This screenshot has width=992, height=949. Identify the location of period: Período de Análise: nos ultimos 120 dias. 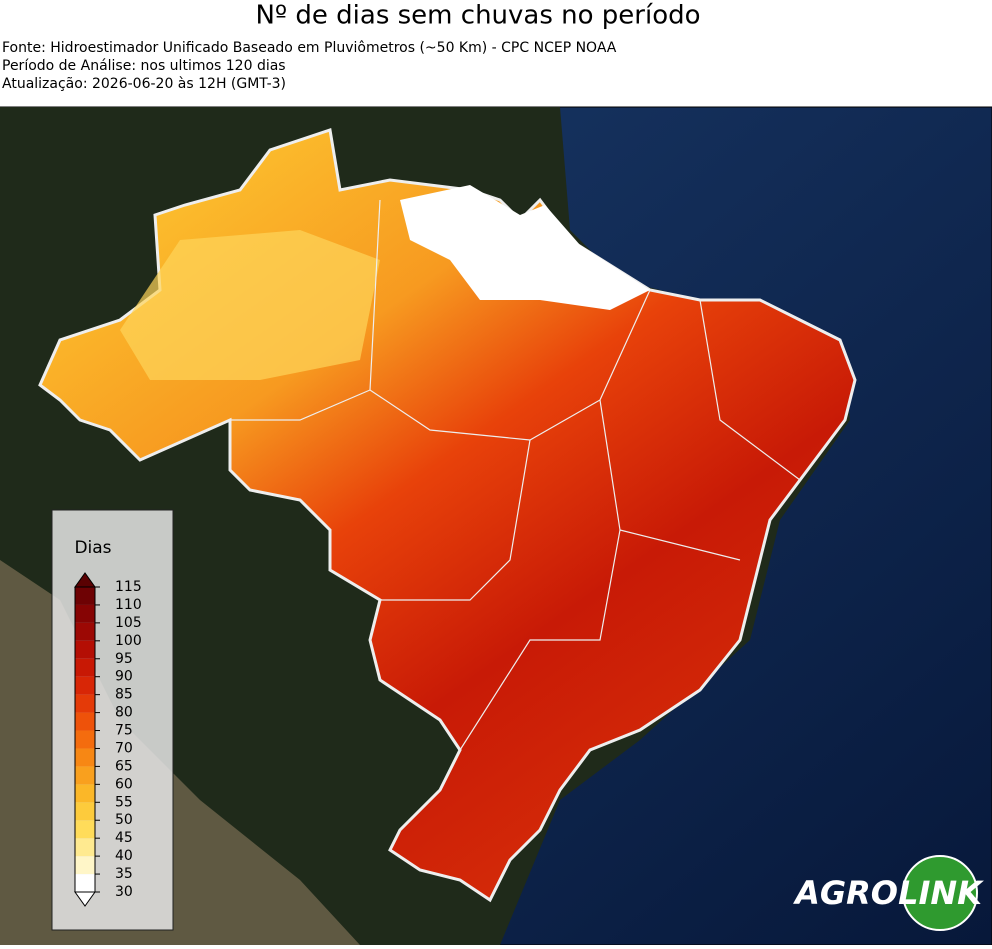
(144, 66).